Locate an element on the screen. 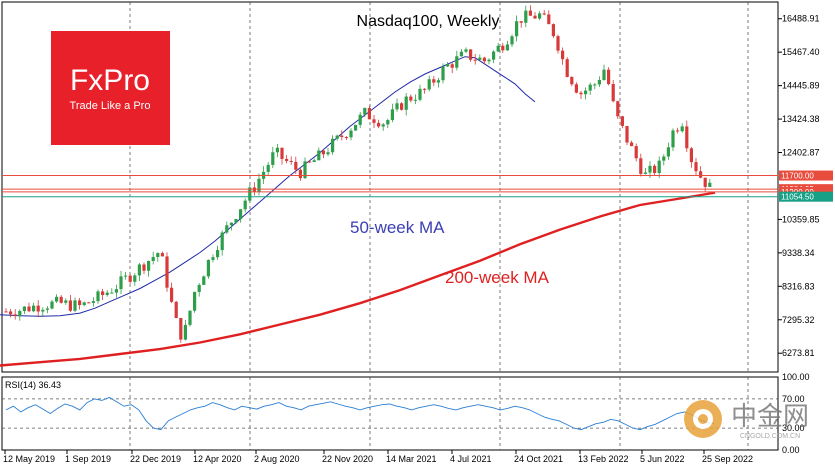  svg-text: Trade Like a Pro is located at coordinates (110, 106).